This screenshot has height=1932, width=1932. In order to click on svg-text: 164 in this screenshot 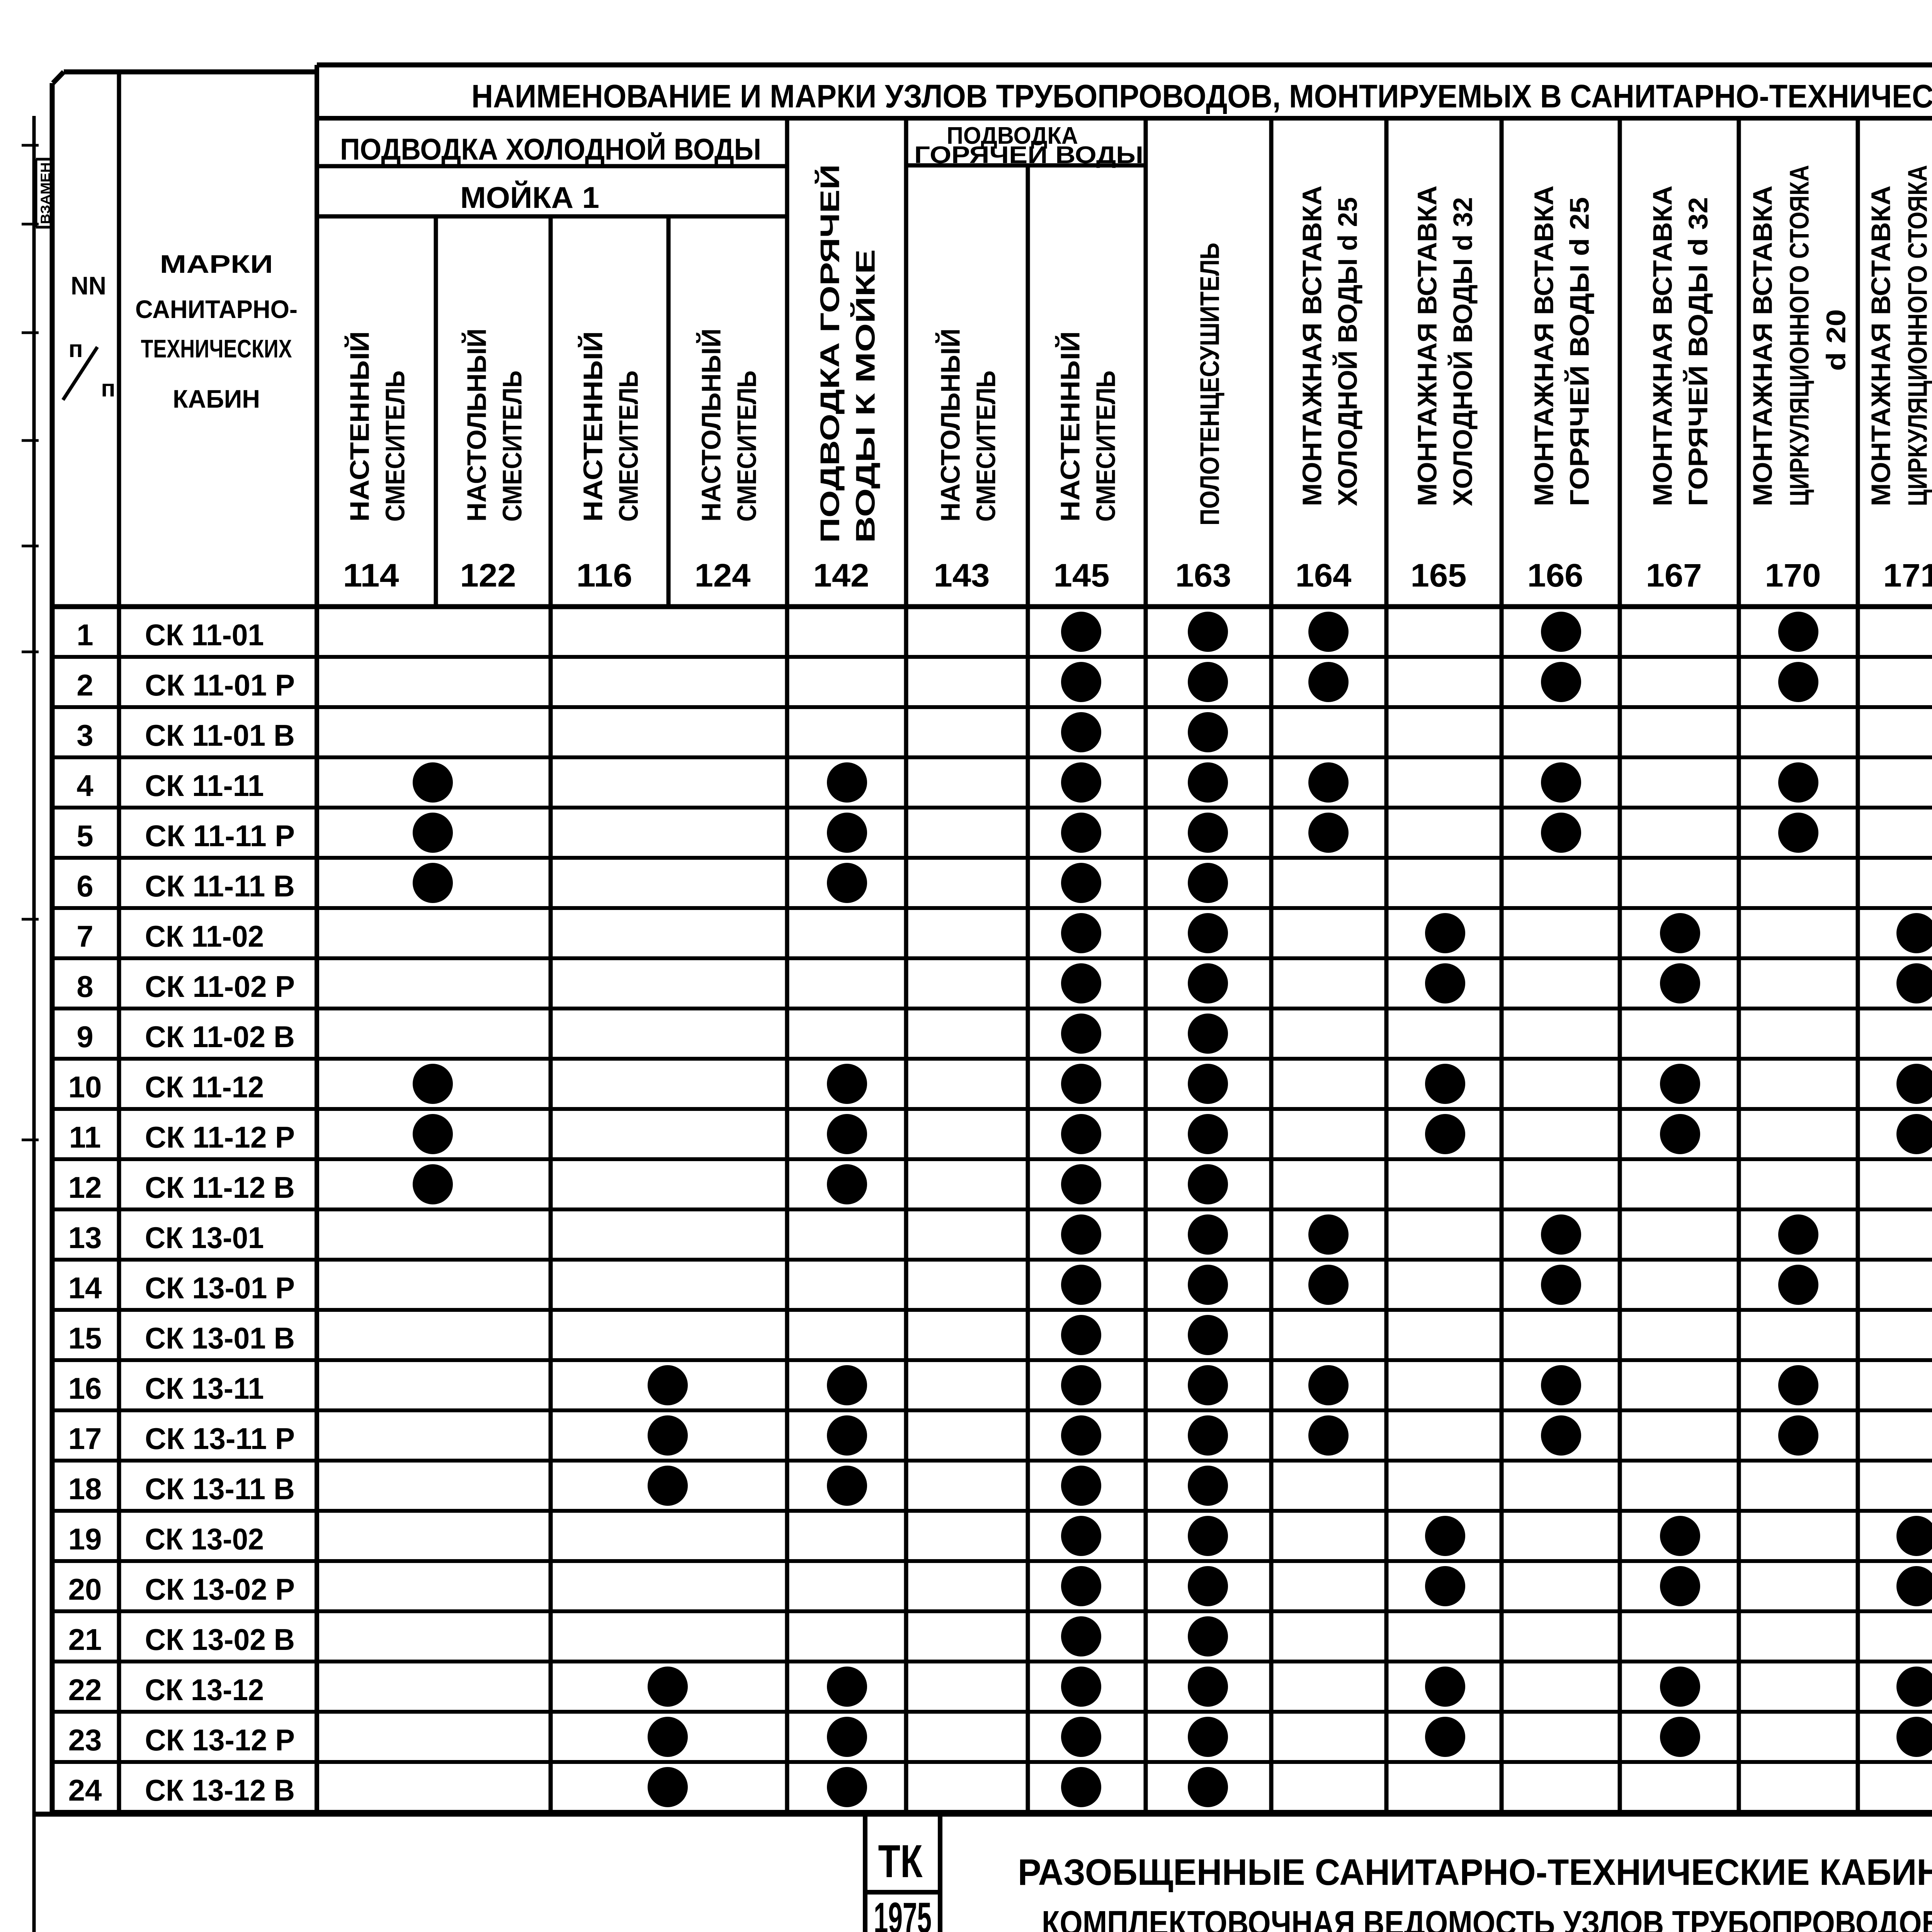, I will do `click(1324, 575)`.